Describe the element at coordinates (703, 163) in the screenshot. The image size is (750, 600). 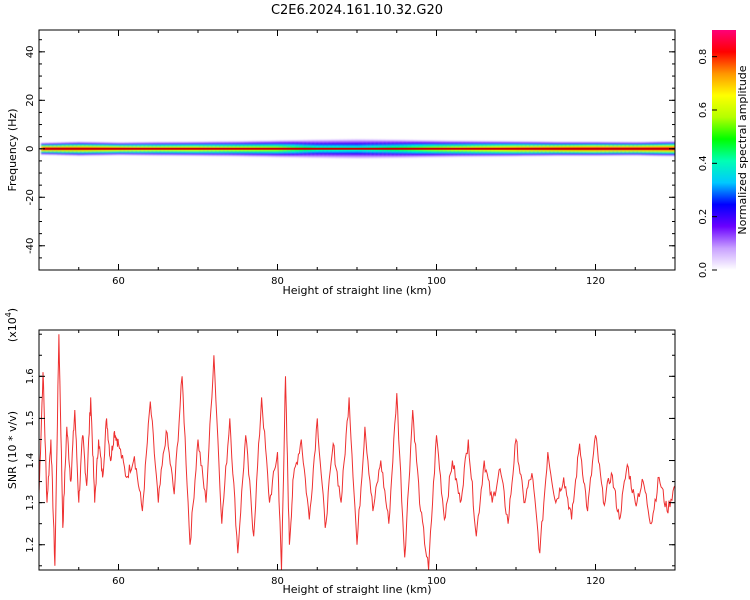
I see `colorbar-tick-label: 0.4` at that location.